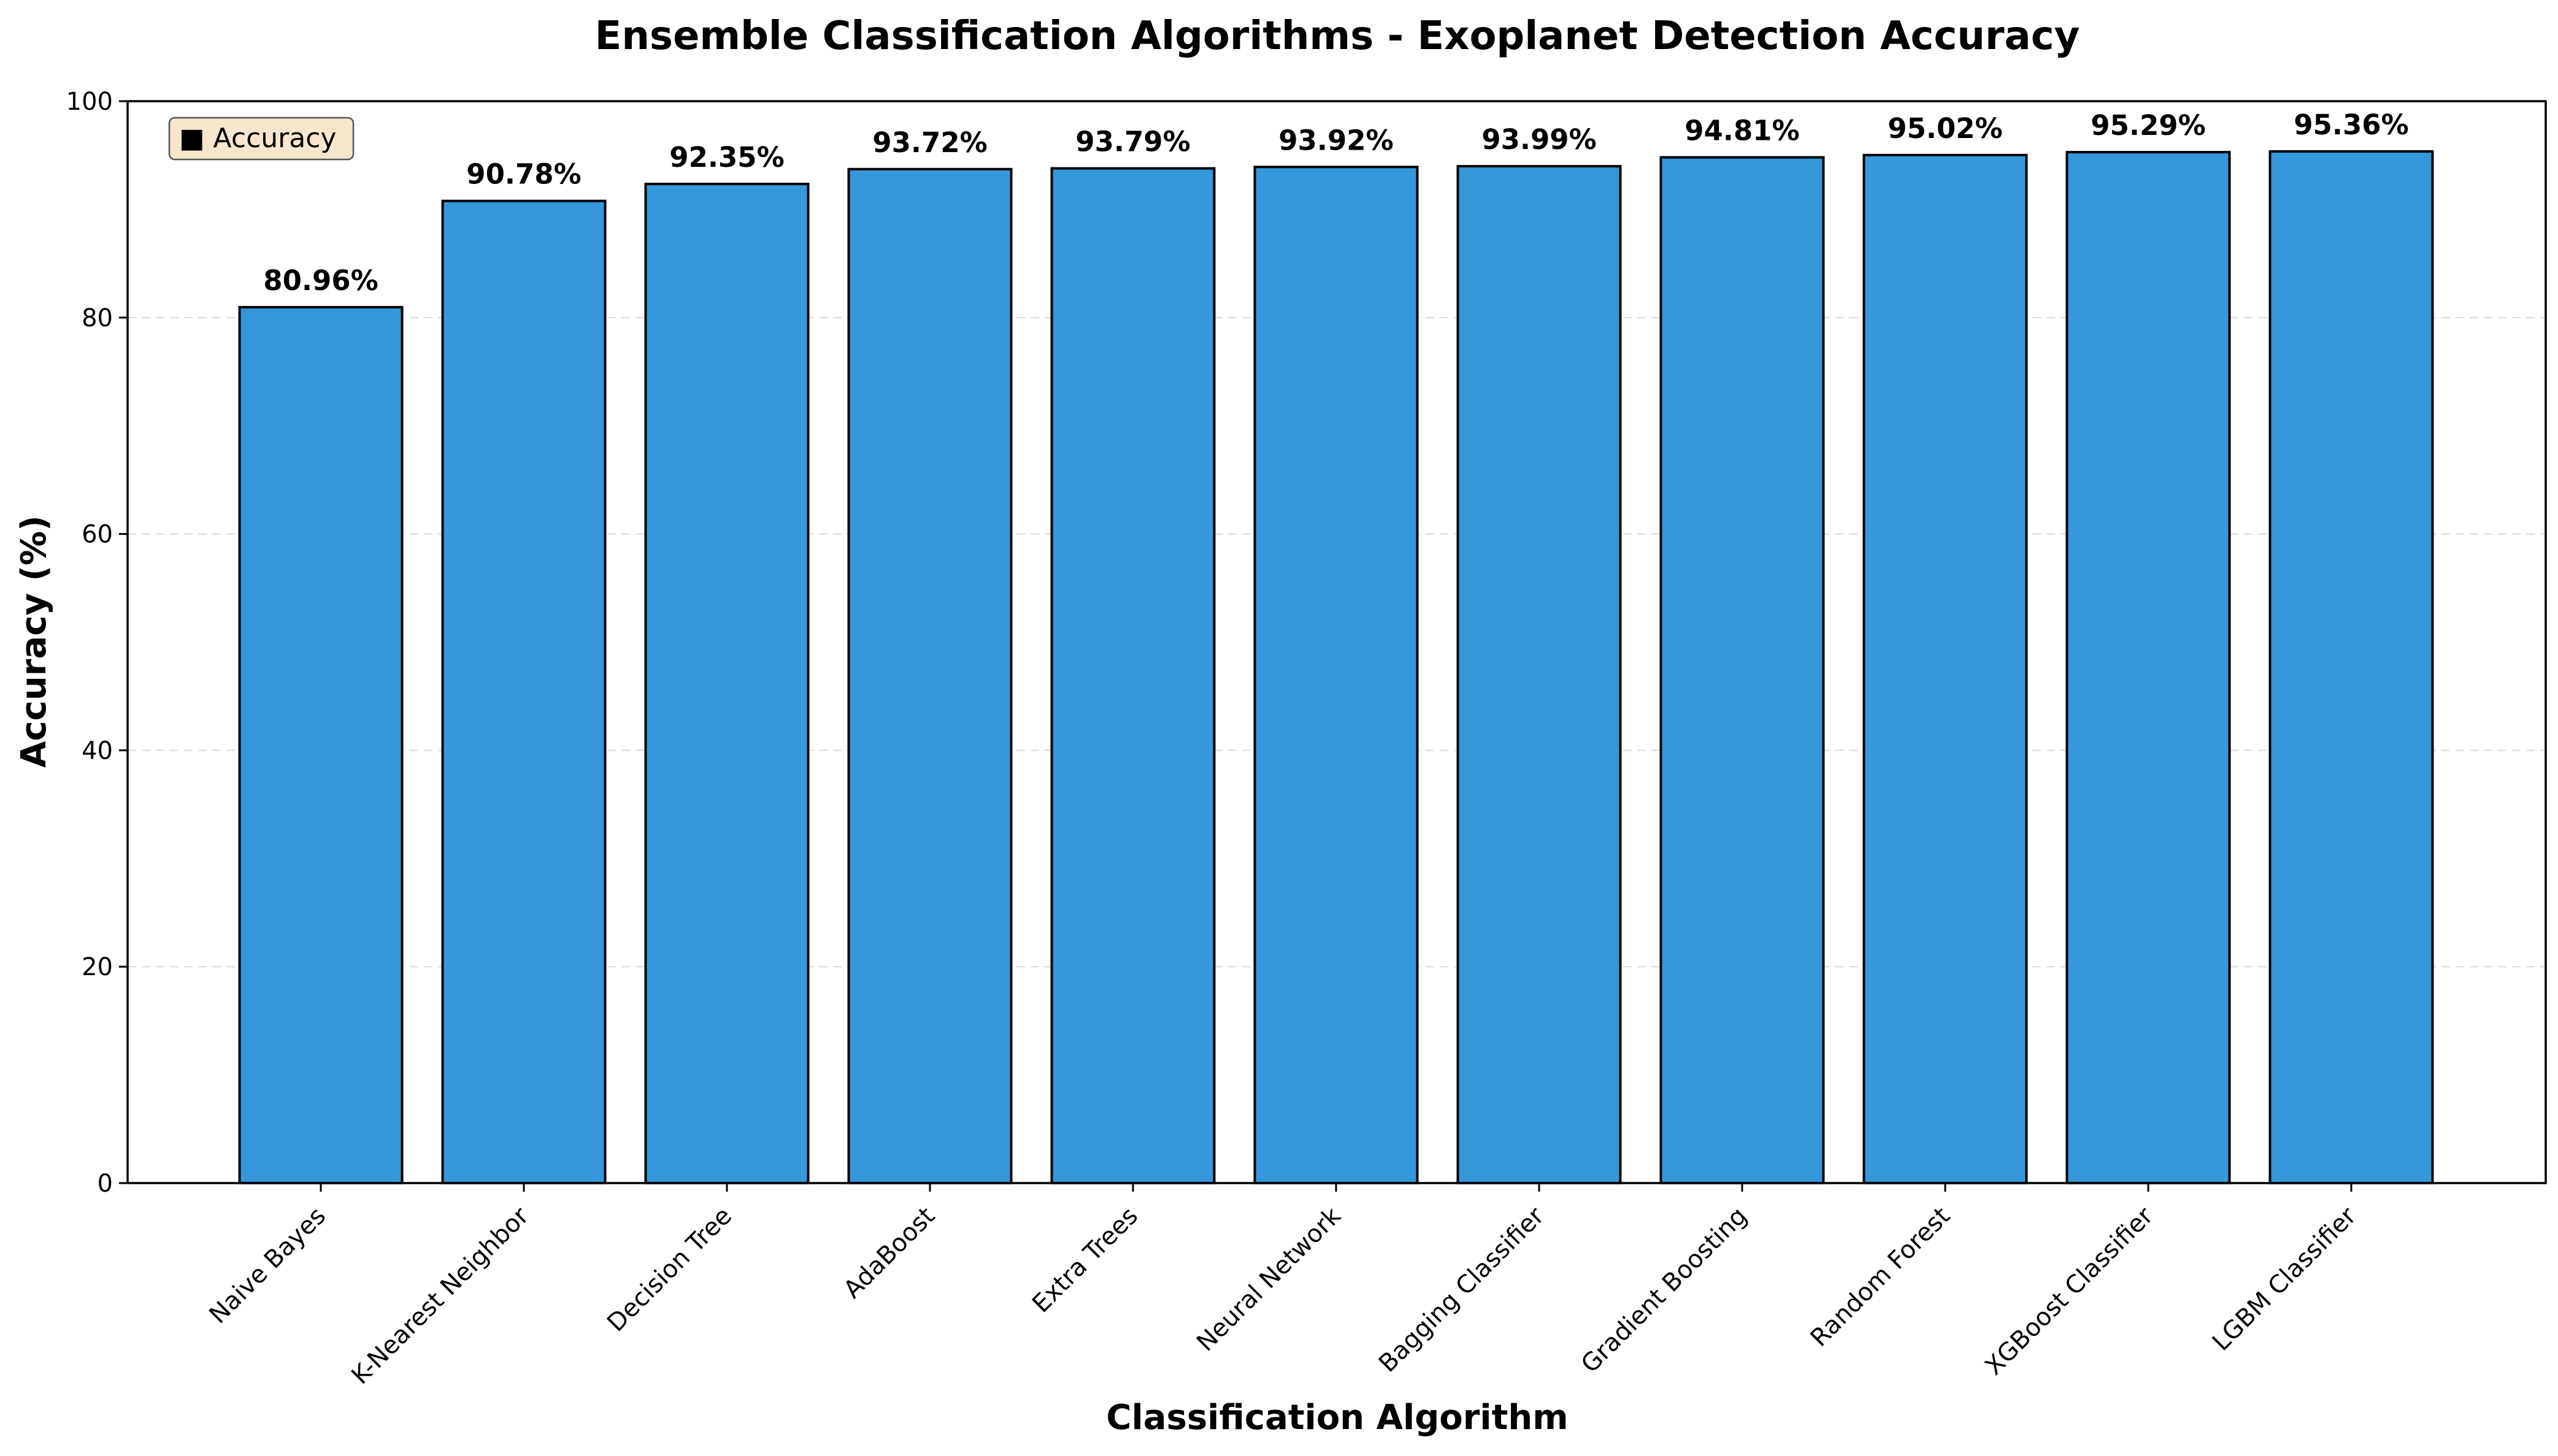  I want to click on value-label: 90.78%, so click(523, 174).